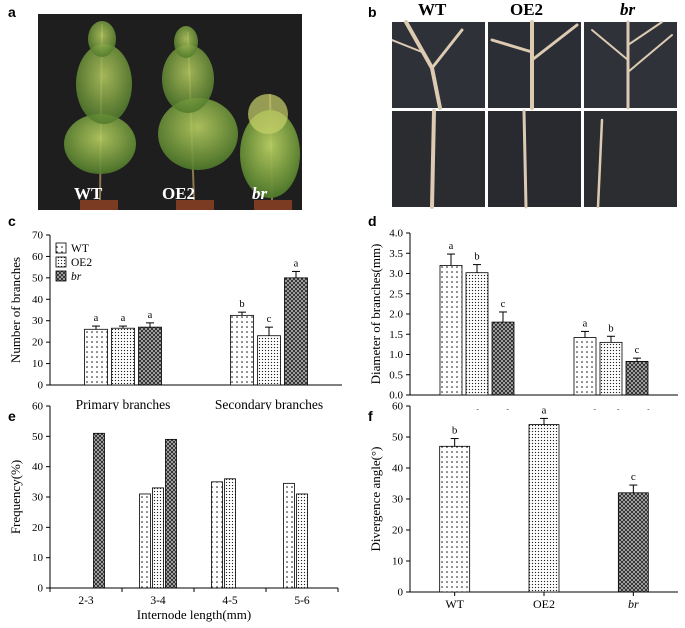 This screenshot has width=685, height=628. What do you see at coordinates (633, 604) in the screenshot?
I see `x-tick-label: br` at bounding box center [633, 604].